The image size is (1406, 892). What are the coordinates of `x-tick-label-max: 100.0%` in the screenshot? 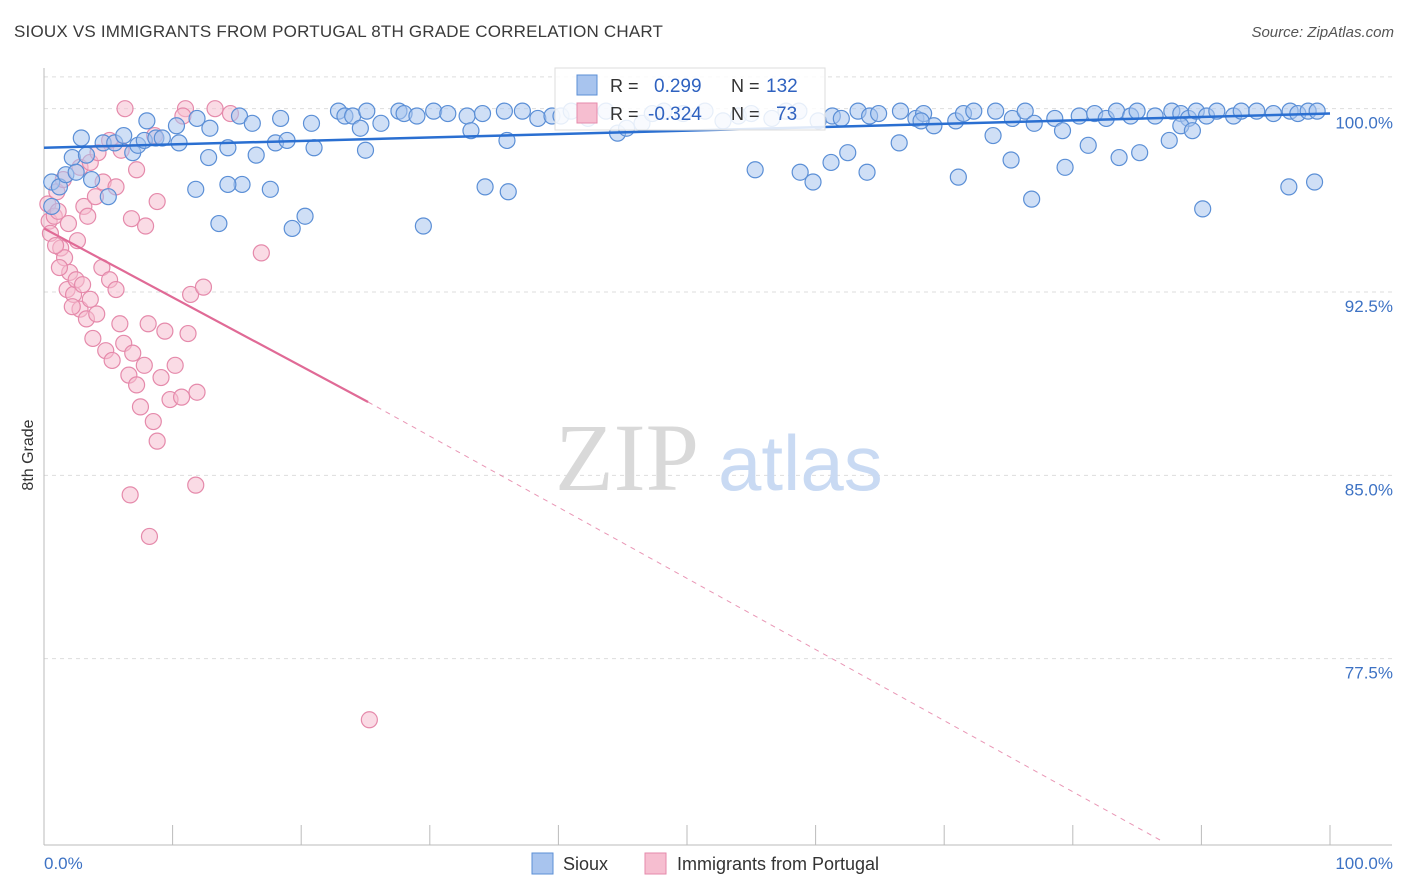 It's located at (1364, 863).